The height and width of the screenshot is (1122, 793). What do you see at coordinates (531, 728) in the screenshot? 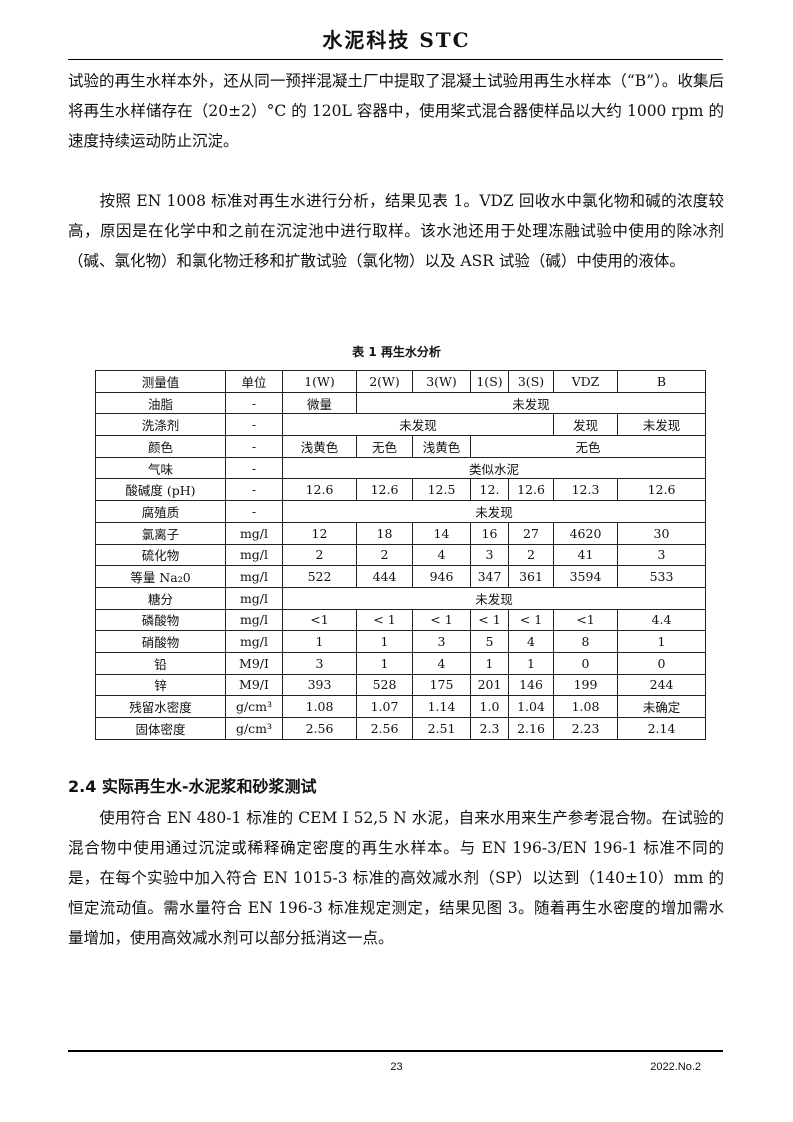
I see `table-cell: 2.16` at bounding box center [531, 728].